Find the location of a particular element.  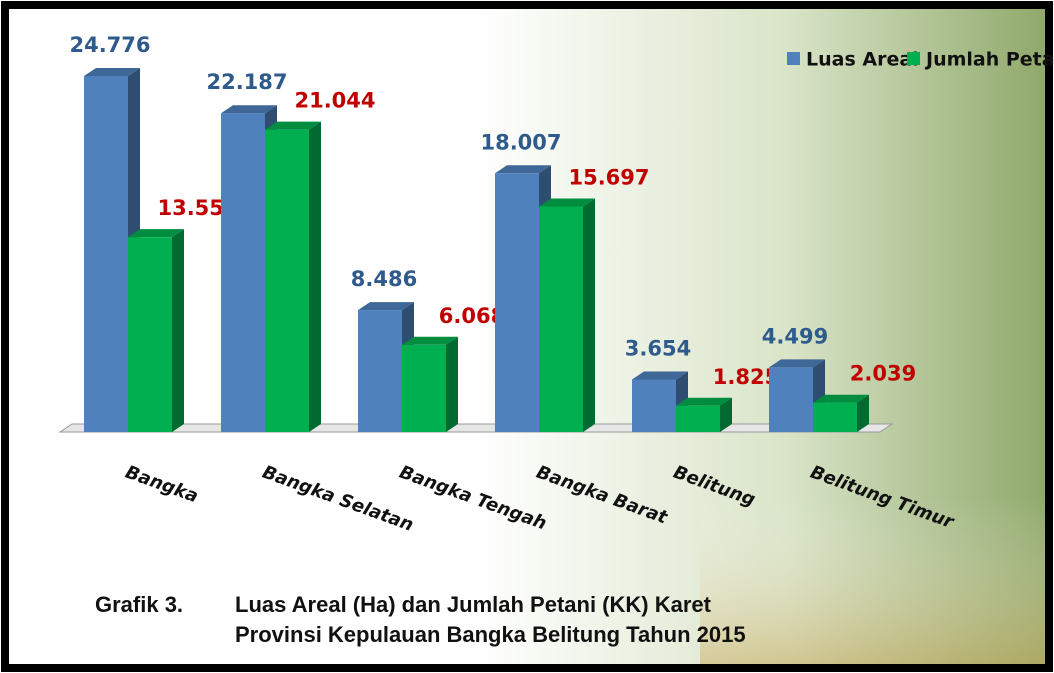

value-label: 4.499 is located at coordinates (795, 336).